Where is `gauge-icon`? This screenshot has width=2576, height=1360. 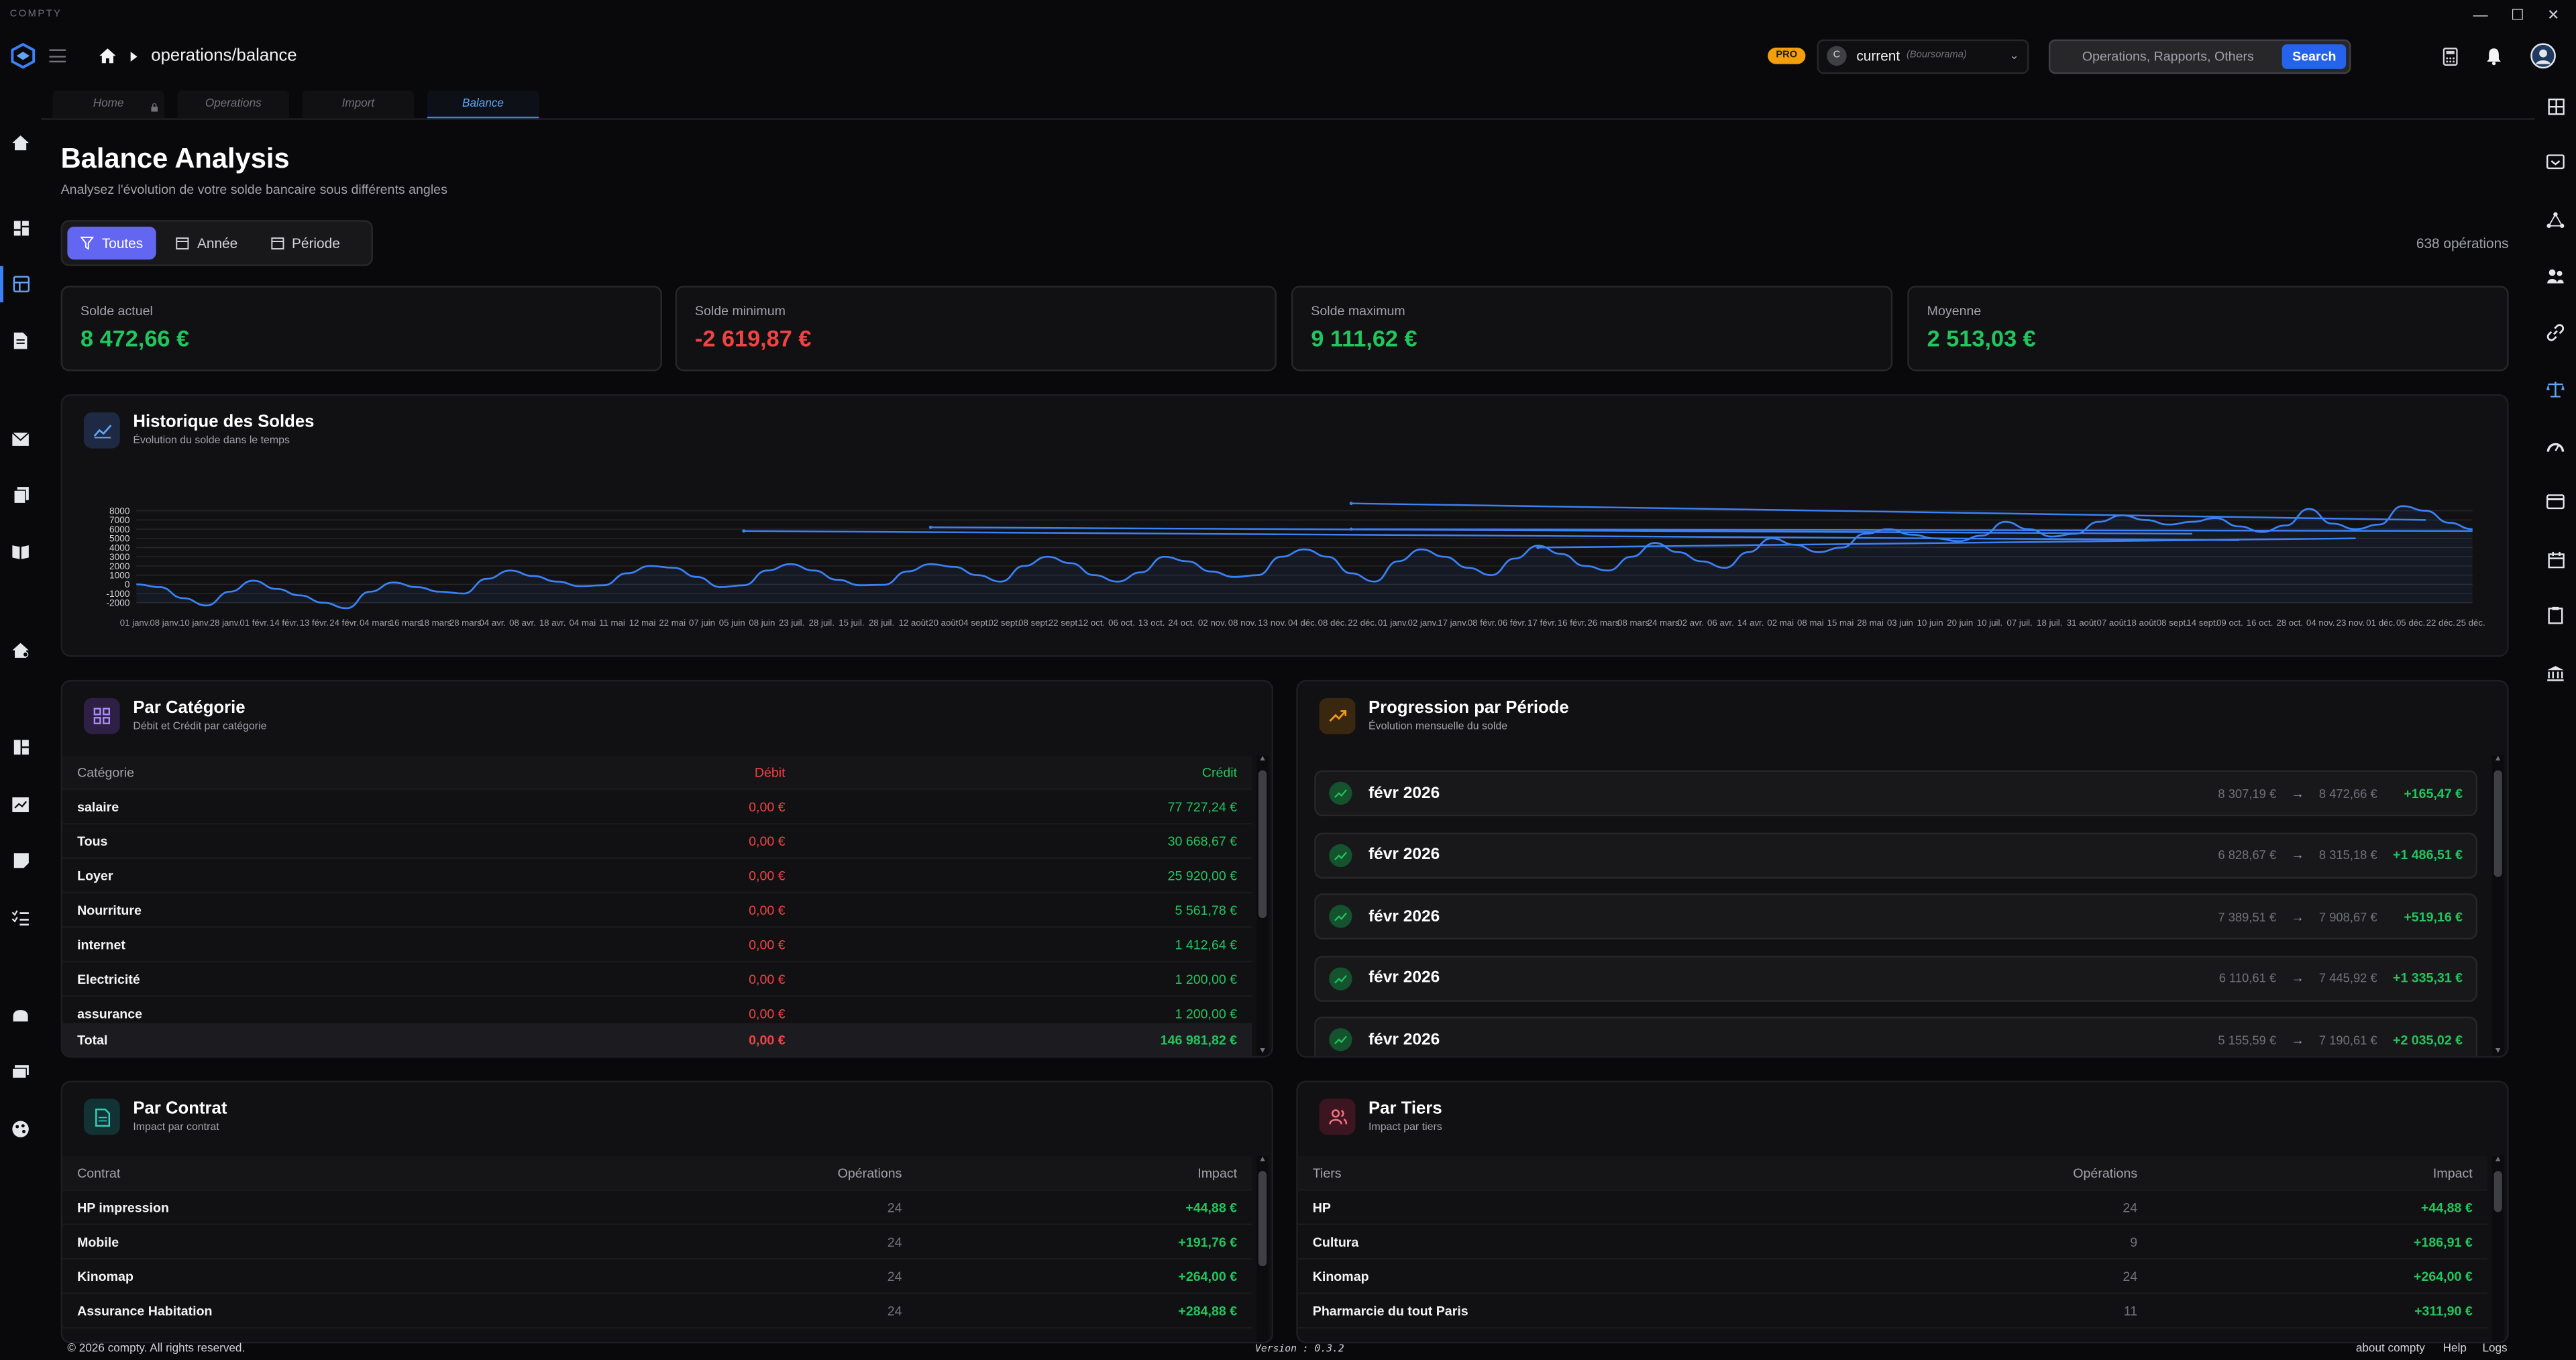
gauge-icon is located at coordinates (2555, 446).